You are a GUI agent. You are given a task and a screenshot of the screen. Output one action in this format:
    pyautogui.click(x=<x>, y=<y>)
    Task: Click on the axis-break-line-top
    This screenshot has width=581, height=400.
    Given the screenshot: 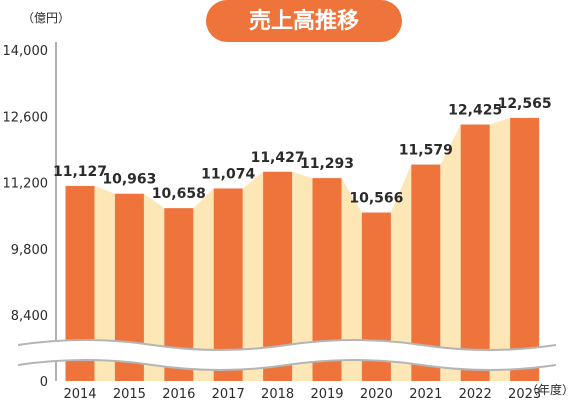 What is the action you would take?
    pyautogui.click(x=287, y=345)
    